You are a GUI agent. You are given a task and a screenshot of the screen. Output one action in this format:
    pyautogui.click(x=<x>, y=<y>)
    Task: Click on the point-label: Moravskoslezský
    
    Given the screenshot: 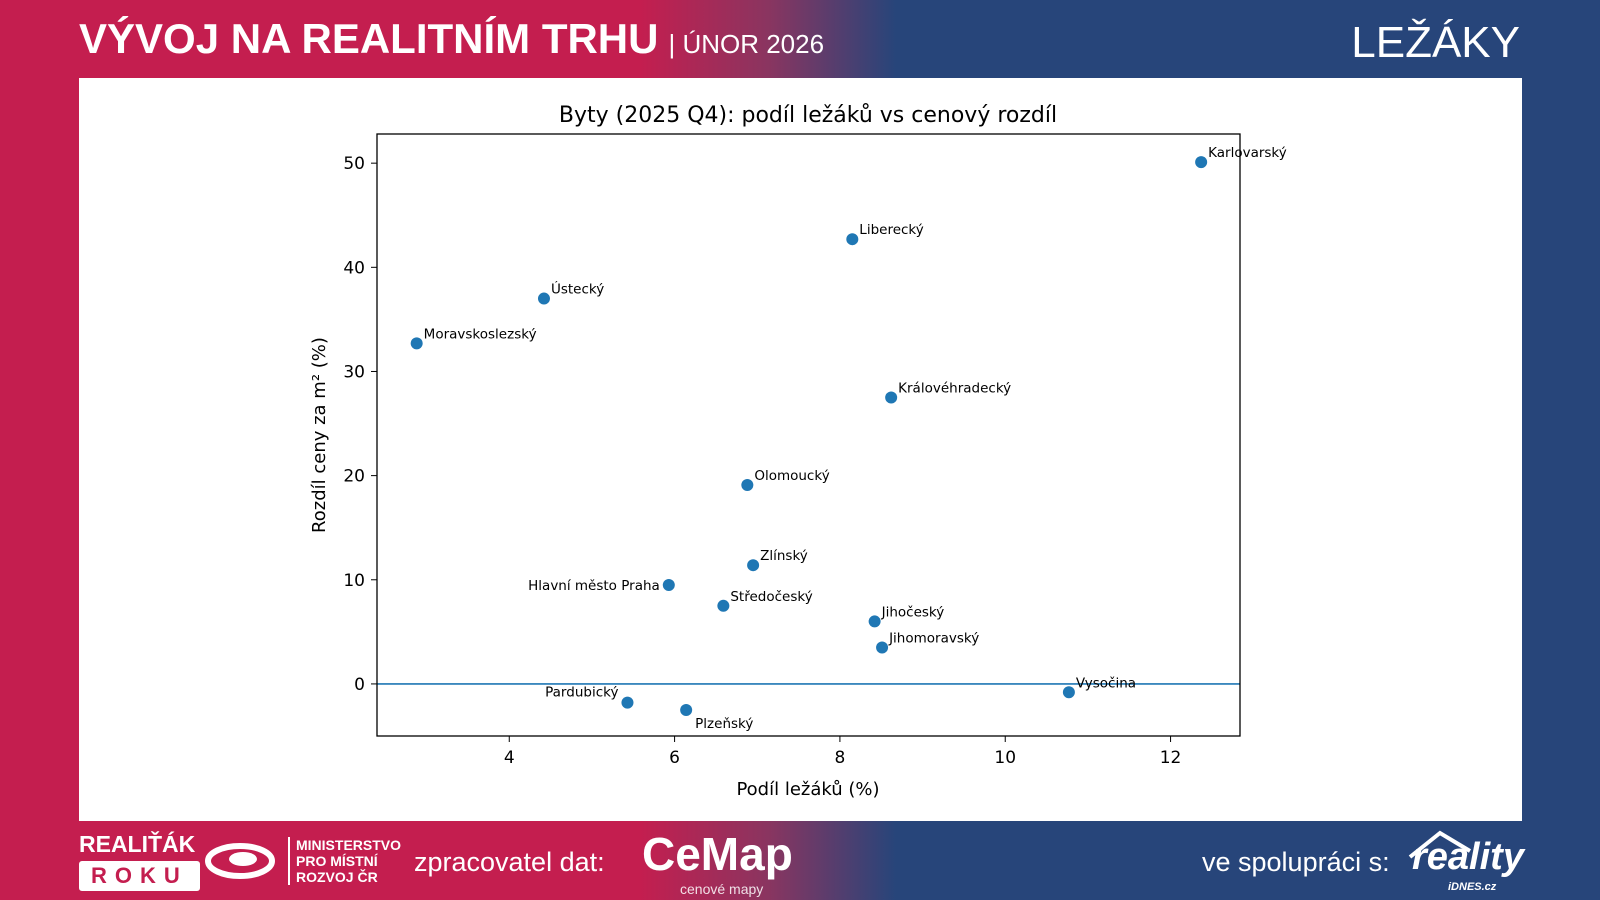 What is the action you would take?
    pyautogui.click(x=480, y=334)
    